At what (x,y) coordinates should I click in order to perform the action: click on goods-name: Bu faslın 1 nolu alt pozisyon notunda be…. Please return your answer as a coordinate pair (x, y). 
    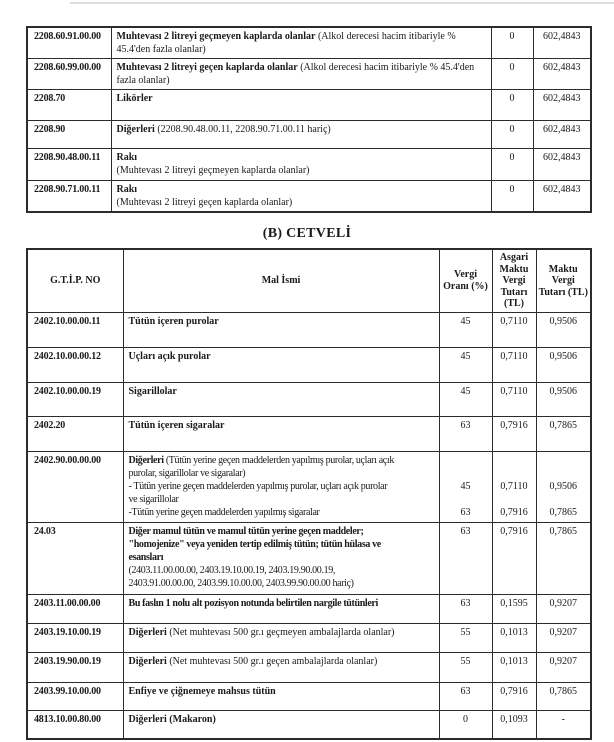
    Looking at the image, I should click on (281, 608).